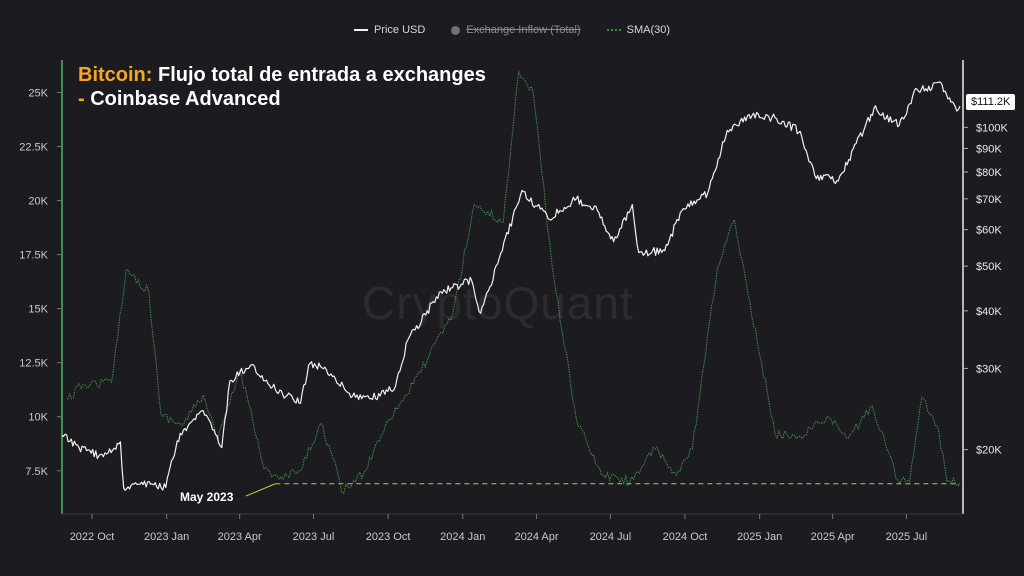 This screenshot has width=1024, height=576. What do you see at coordinates (166, 537) in the screenshot?
I see `x-tick-label: 2023 Jan` at bounding box center [166, 537].